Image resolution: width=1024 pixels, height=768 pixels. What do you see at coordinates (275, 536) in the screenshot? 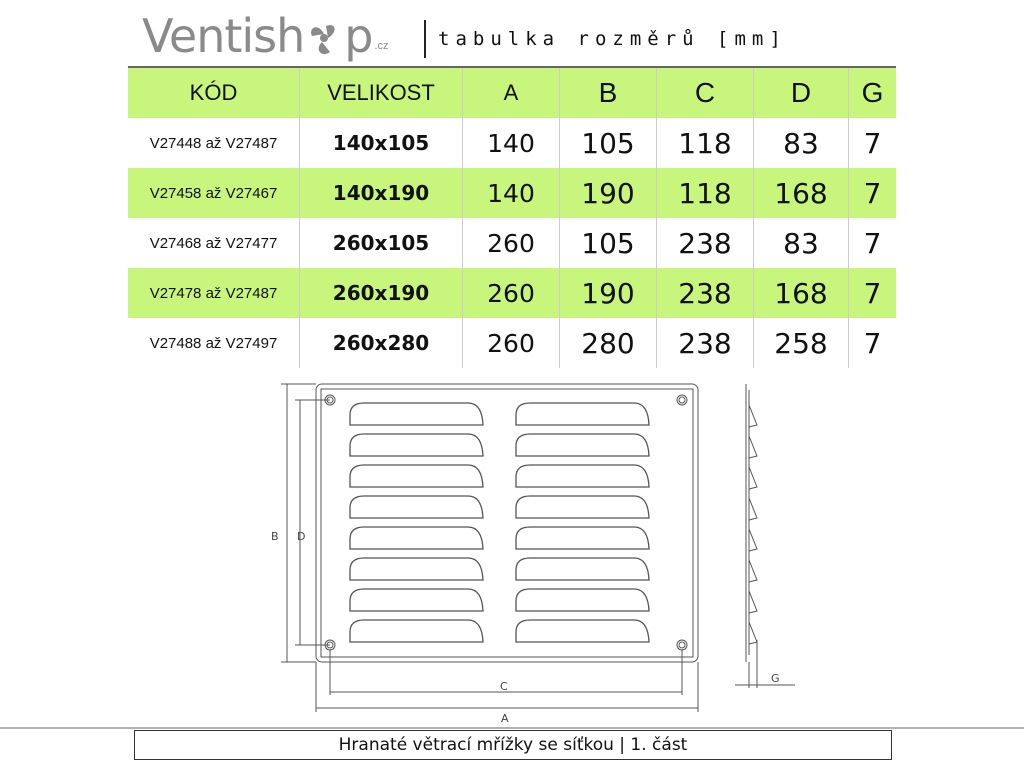
I see `label-b: B` at bounding box center [275, 536].